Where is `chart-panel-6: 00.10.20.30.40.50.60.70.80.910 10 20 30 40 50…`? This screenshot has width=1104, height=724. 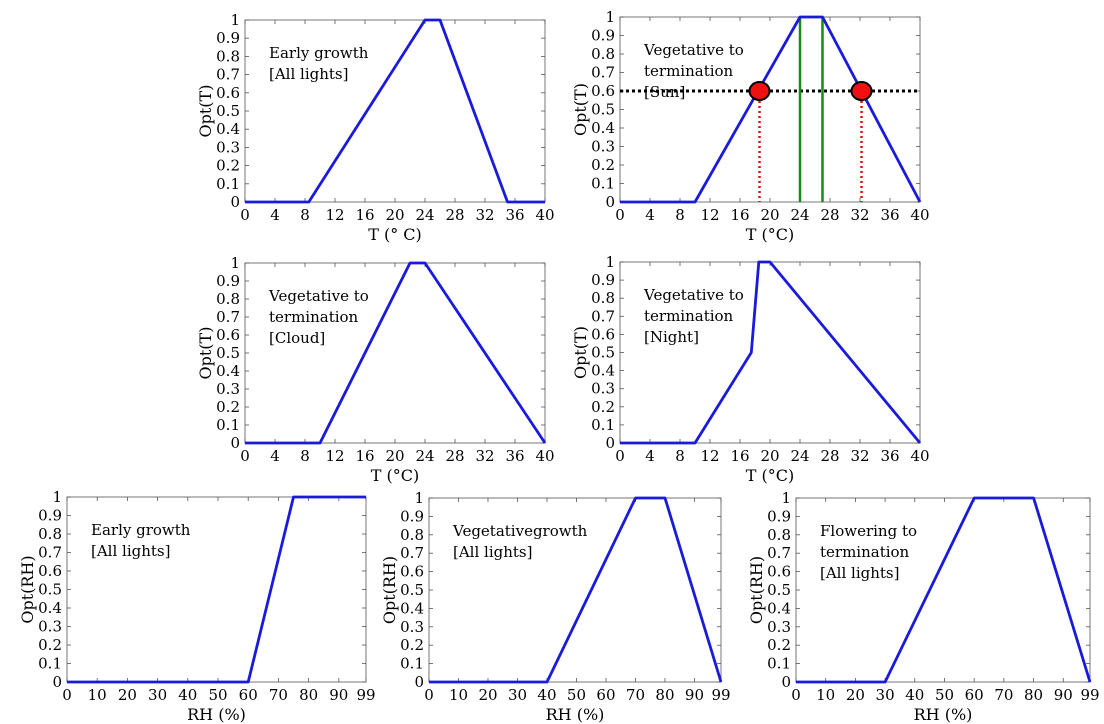 chart-panel-6: 00.10.20.30.40.50.60.70.80.910 10 20 30 40 50… is located at coordinates (555, 606).